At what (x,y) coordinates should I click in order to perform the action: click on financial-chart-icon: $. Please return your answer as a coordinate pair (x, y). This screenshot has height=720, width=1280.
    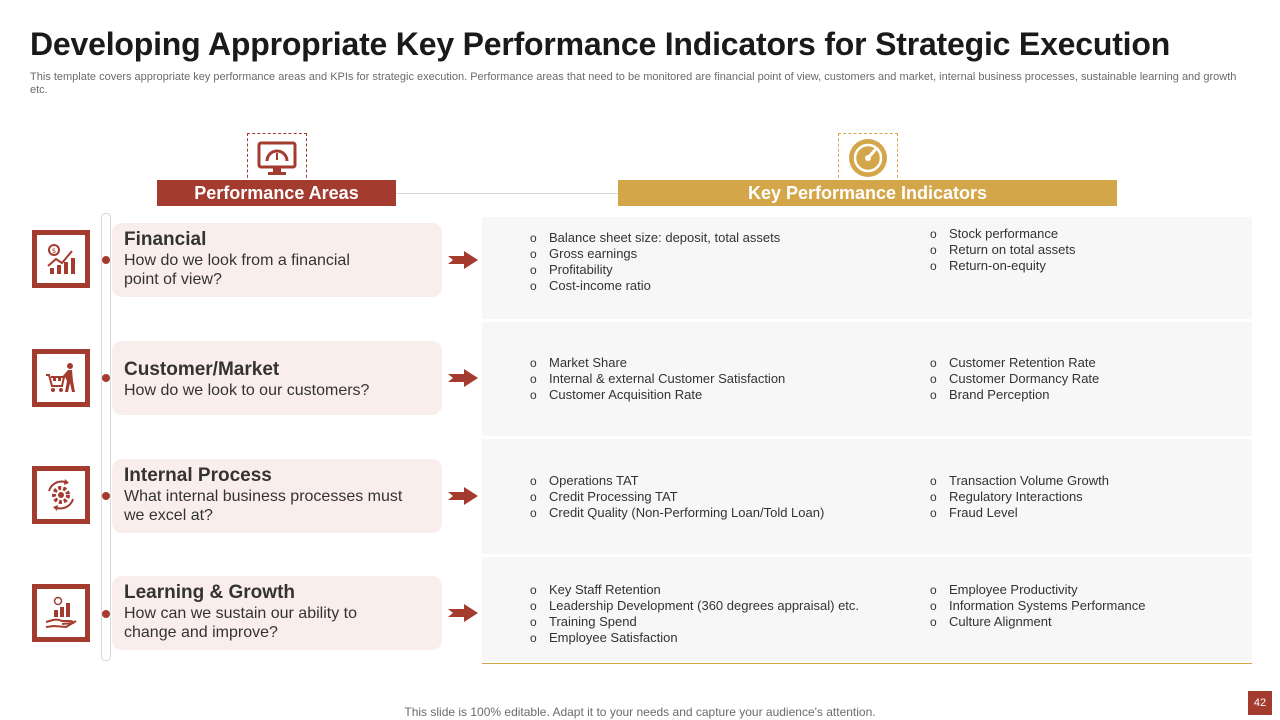
    Looking at the image, I should click on (61, 259).